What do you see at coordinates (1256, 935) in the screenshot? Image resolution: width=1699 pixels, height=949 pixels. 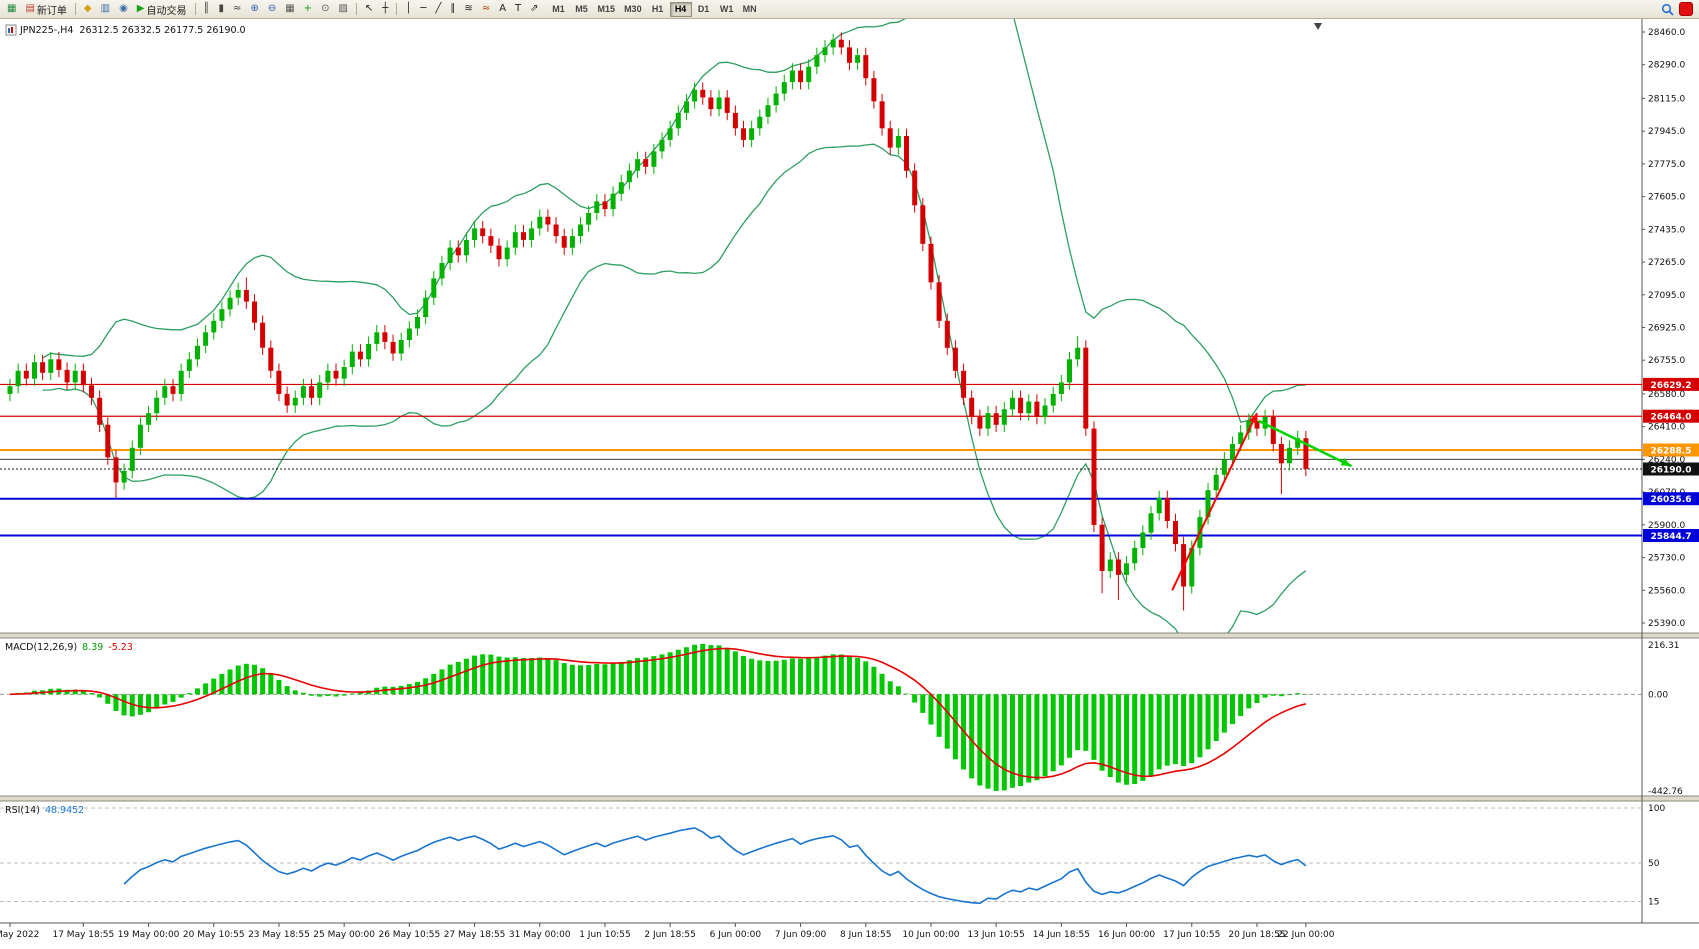 I see `time-axis-label: 20 Jun 18:55` at bounding box center [1256, 935].